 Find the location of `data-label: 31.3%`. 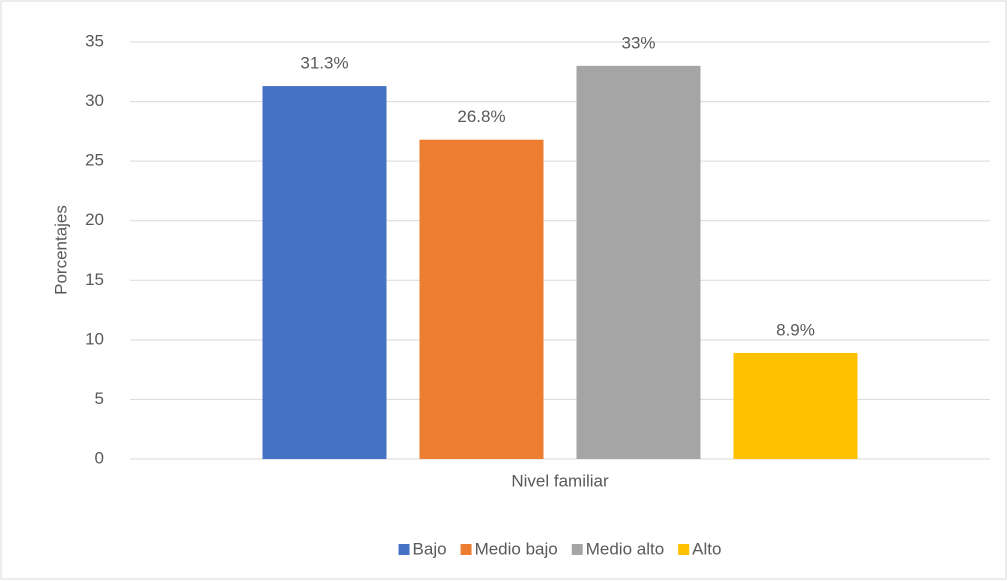

data-label: 31.3% is located at coordinates (324, 63).